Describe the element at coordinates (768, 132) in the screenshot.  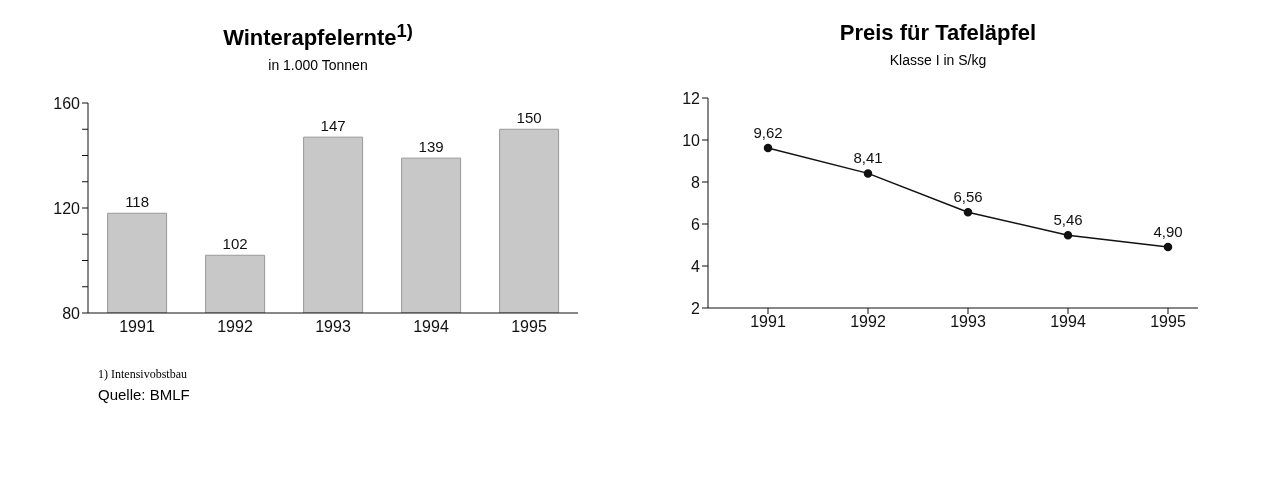
I see `data-label: 9,62` at that location.